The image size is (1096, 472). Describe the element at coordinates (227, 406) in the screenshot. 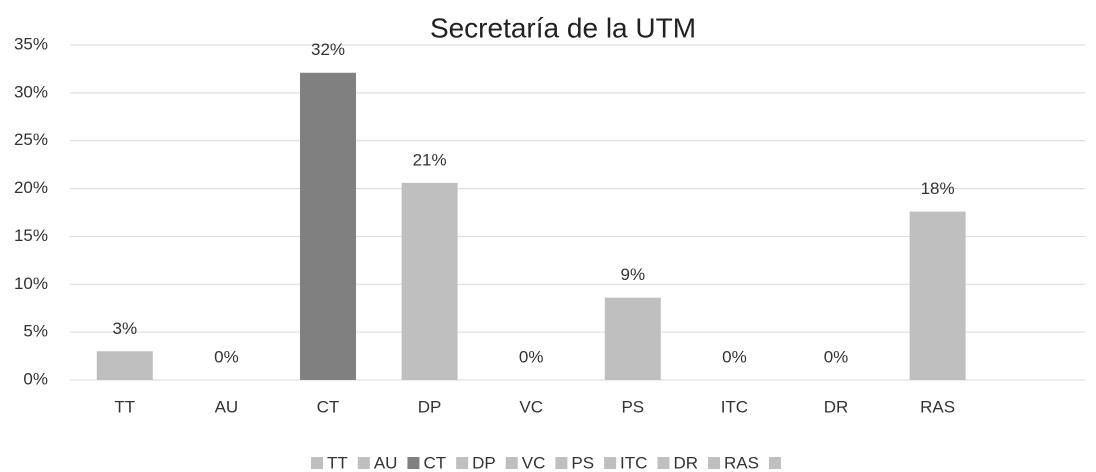

I see `x-tick-label: AU` at that location.